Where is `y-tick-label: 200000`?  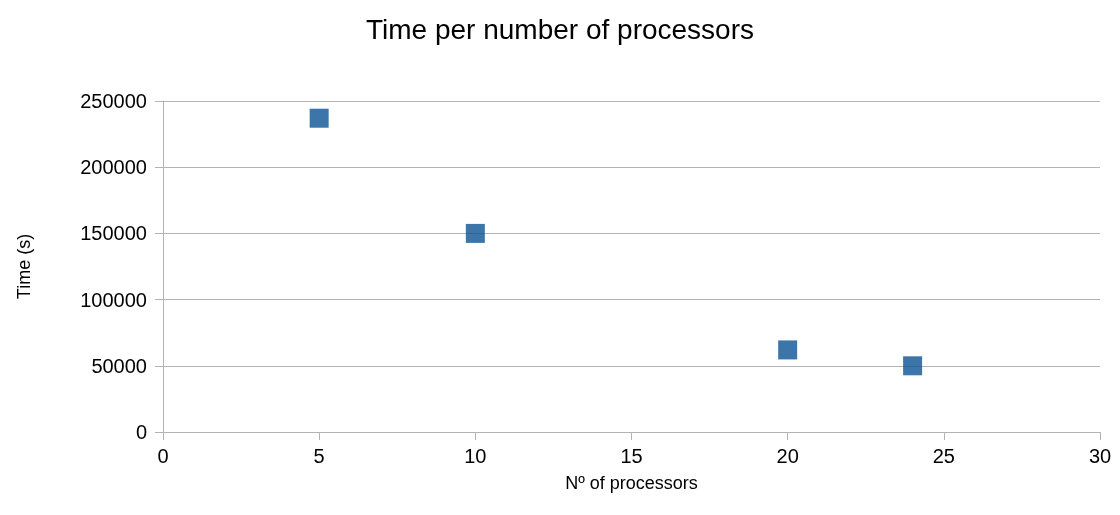 y-tick-label: 200000 is located at coordinates (113, 167).